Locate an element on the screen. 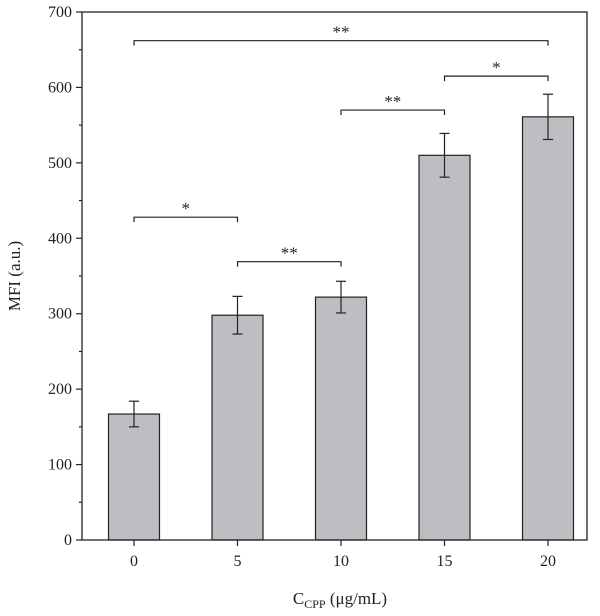 This screenshot has height=616, width=600. y-axis: 0 100 200 300 400 500 600 700 is located at coordinates (65, 276).